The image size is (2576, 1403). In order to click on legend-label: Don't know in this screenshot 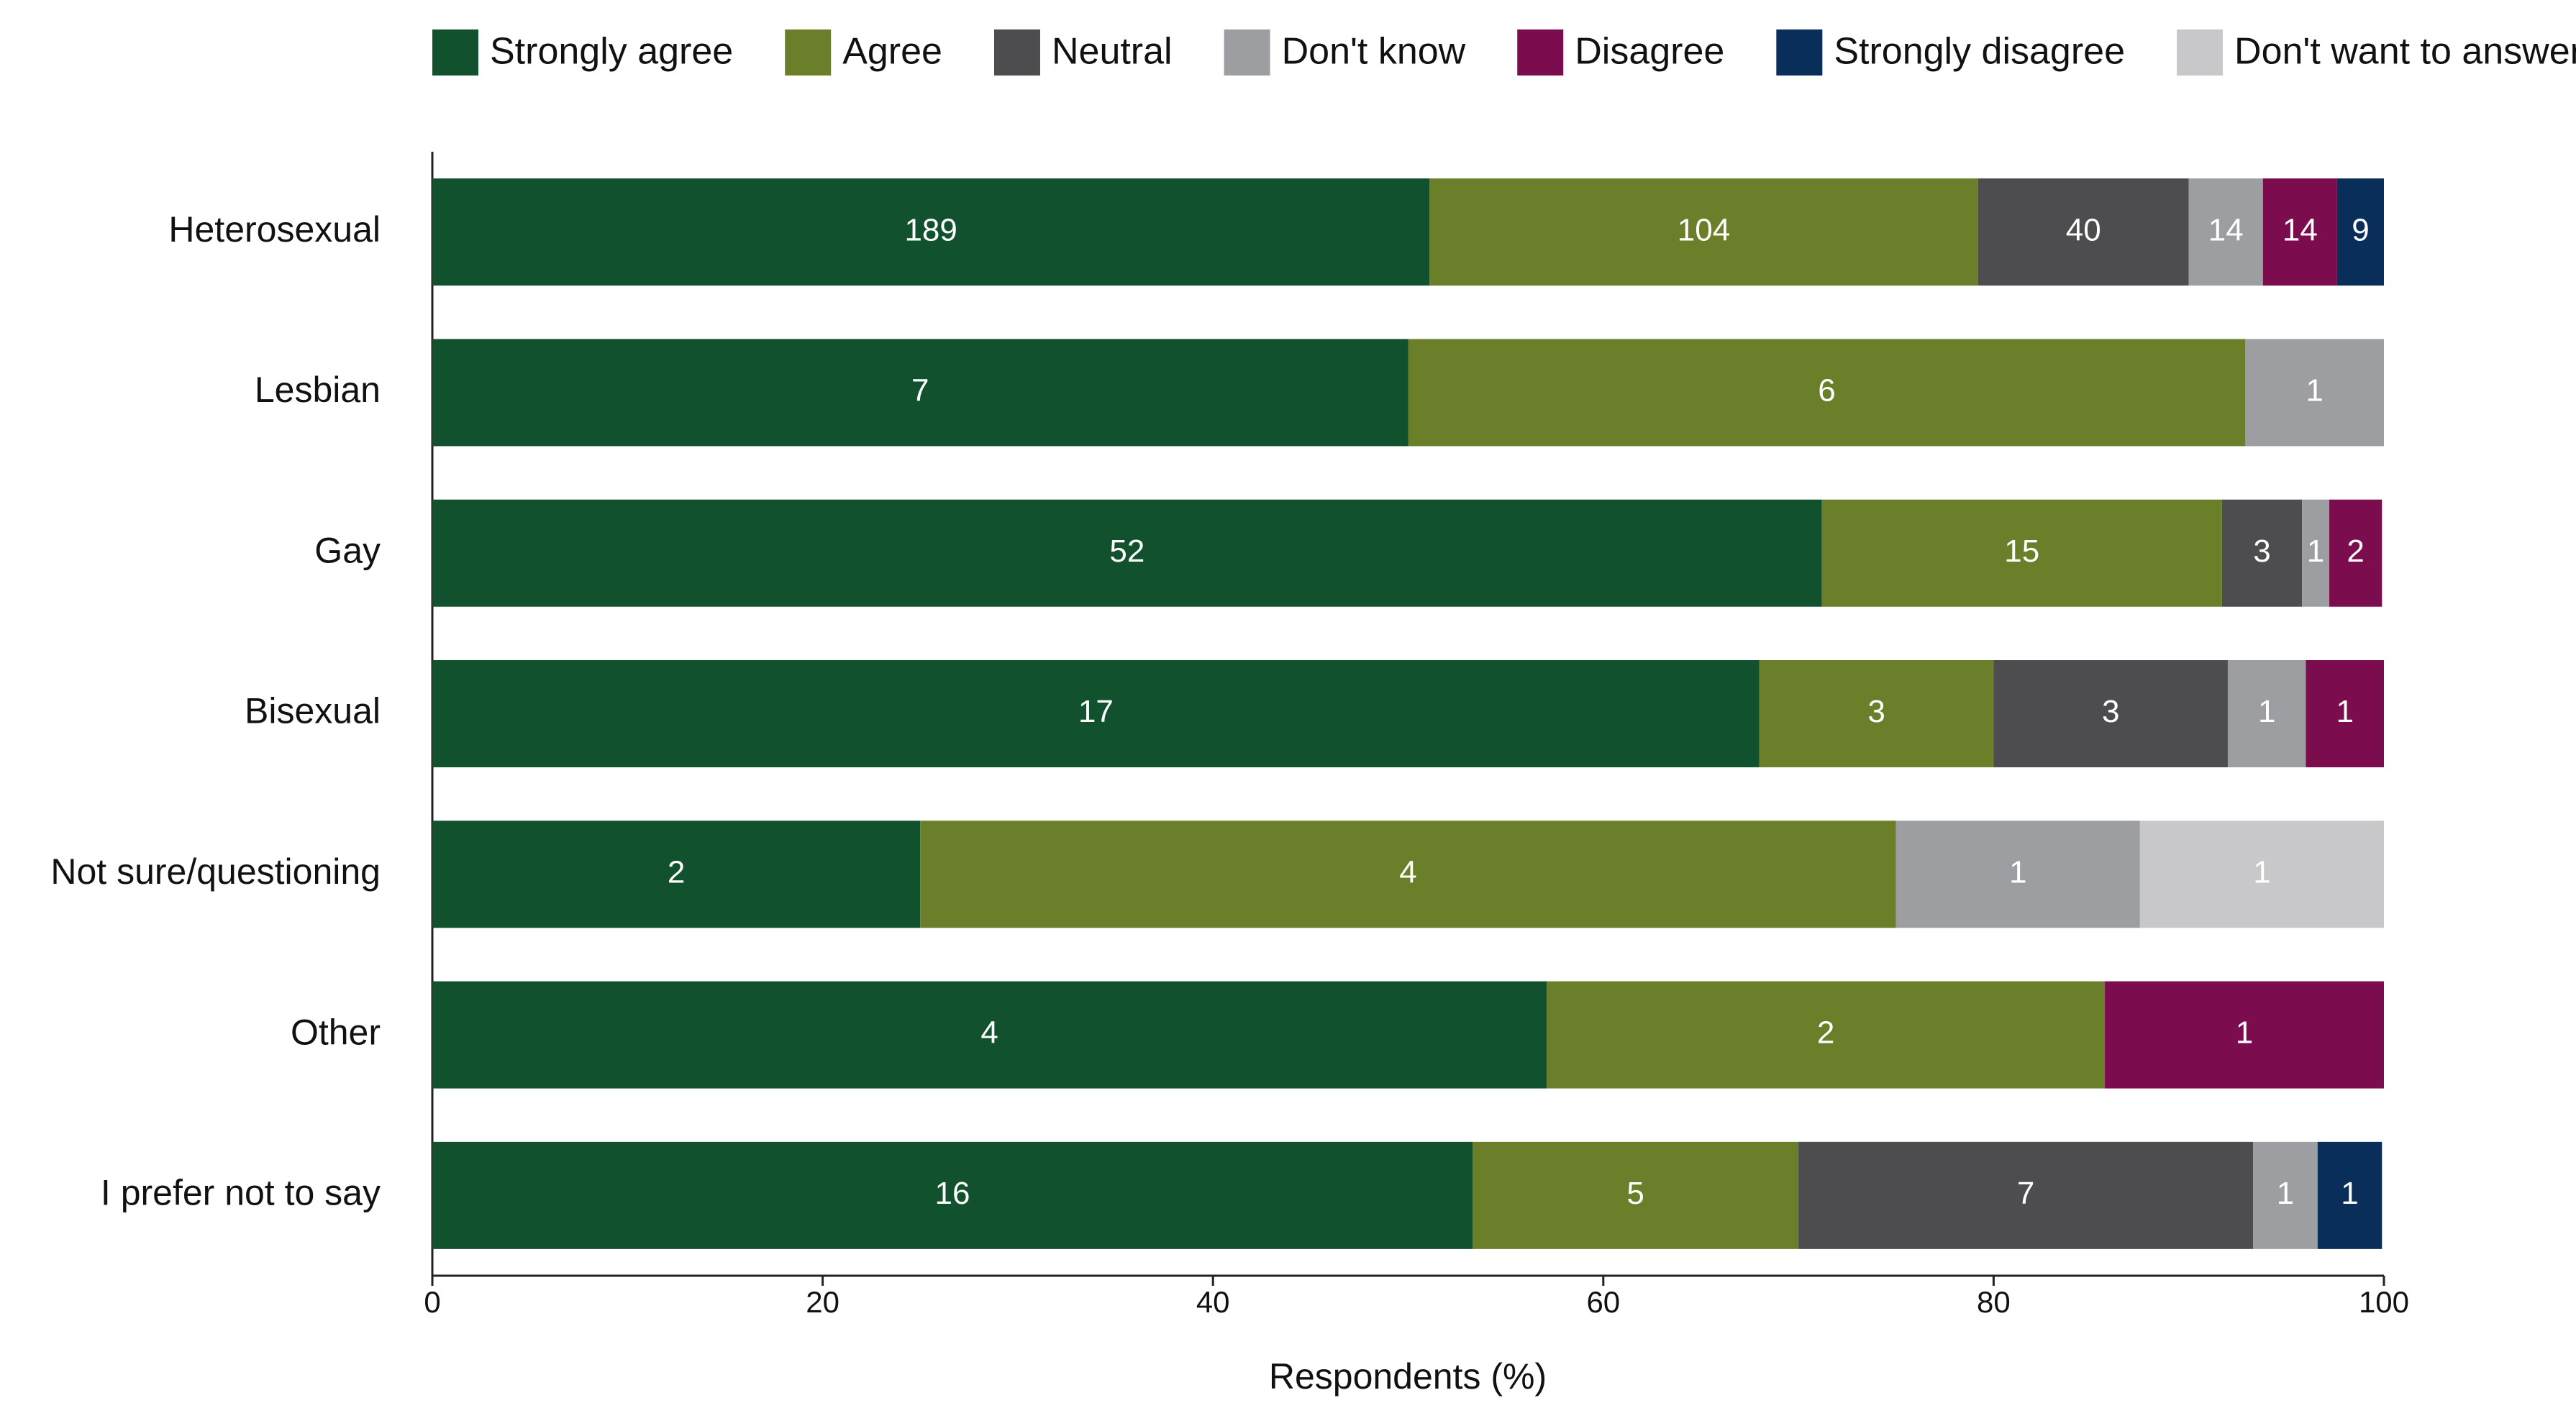, I will do `click(1374, 52)`.